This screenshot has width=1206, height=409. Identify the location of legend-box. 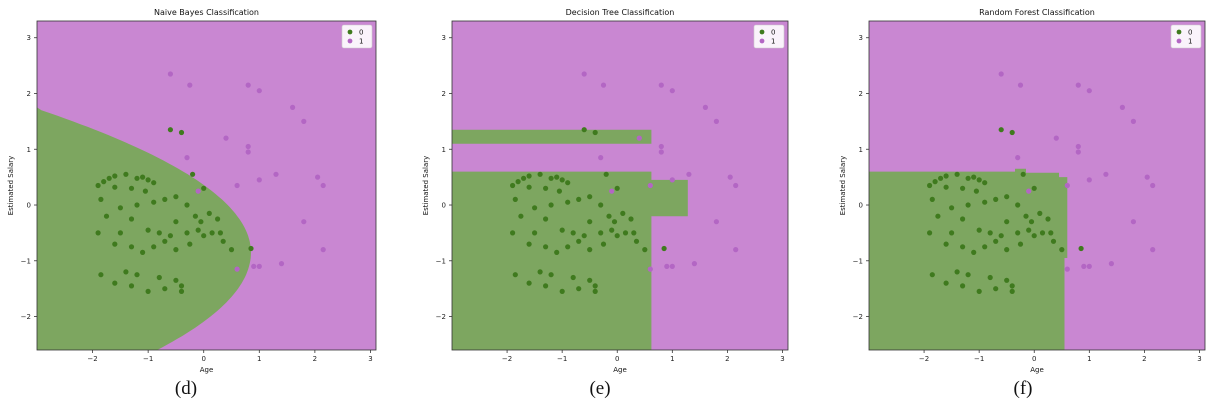
(357, 36).